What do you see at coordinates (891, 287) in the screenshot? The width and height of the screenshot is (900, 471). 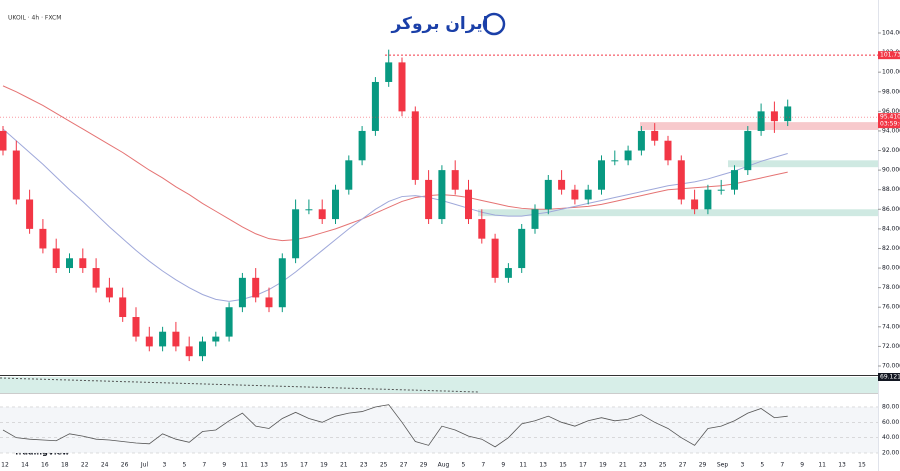 I see `y-tick-label: 78.000` at bounding box center [891, 287].